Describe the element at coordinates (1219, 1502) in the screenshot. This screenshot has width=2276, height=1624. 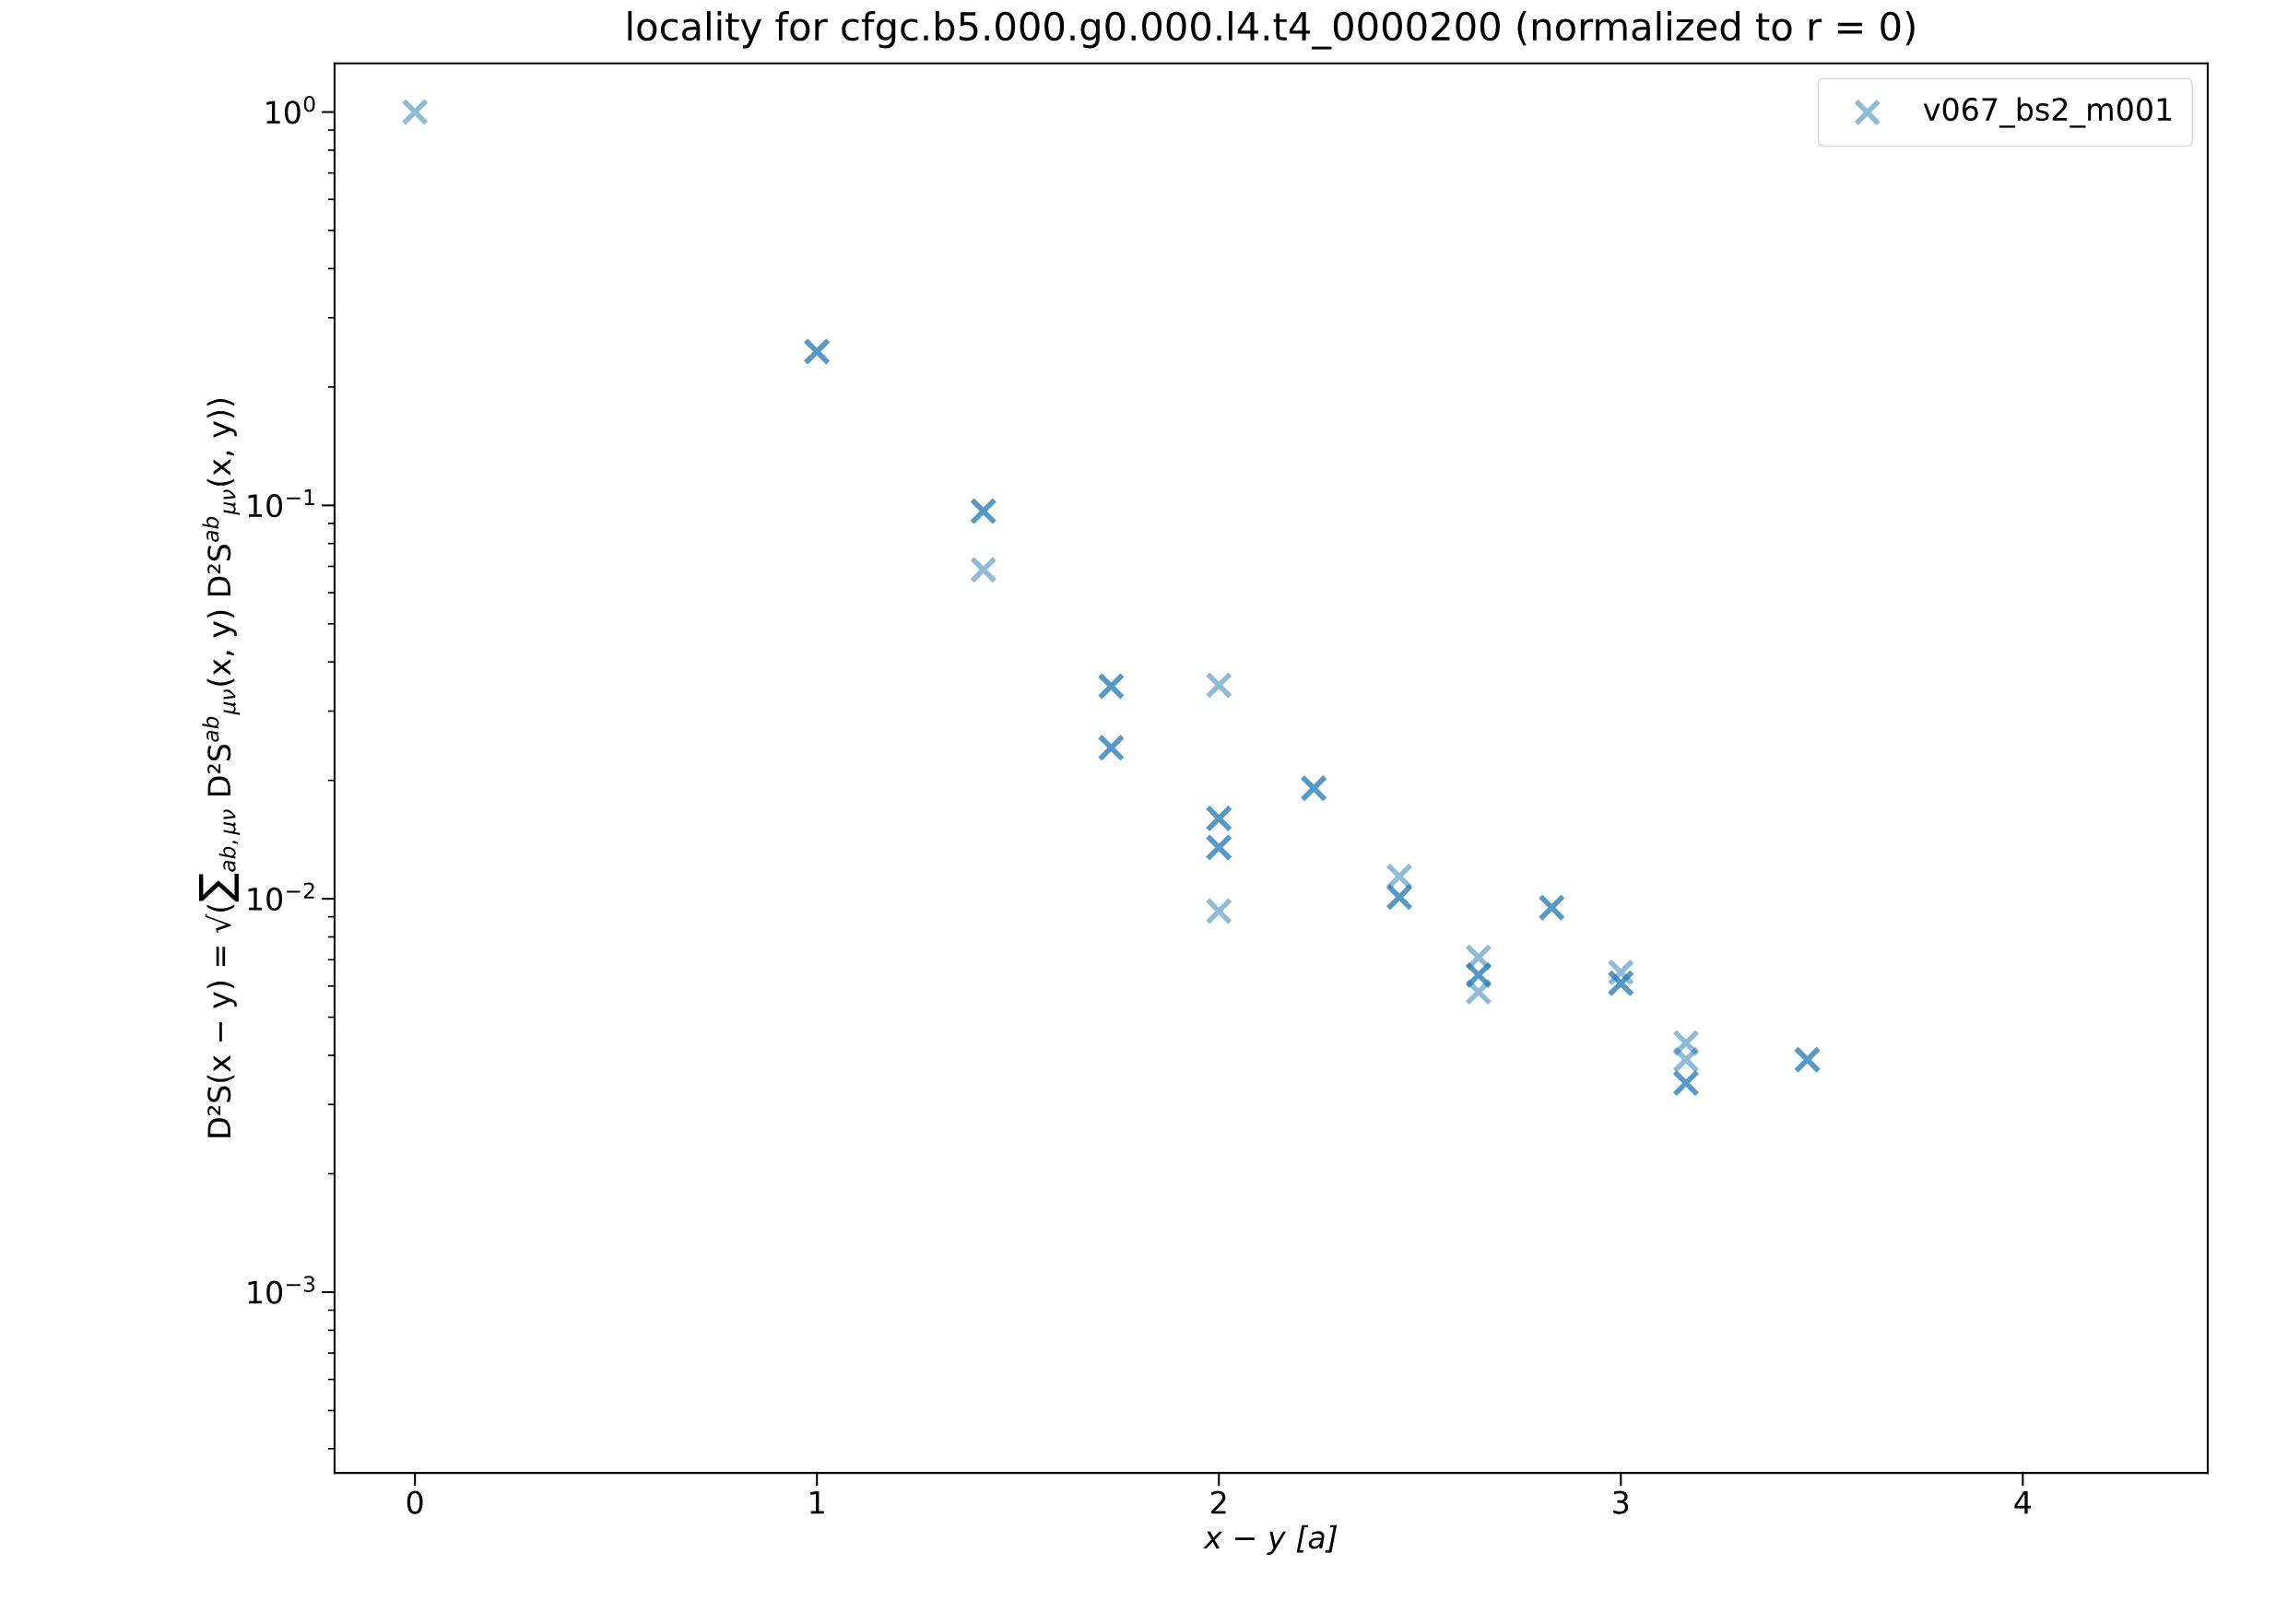
I see `x-tick-label: 2` at that location.